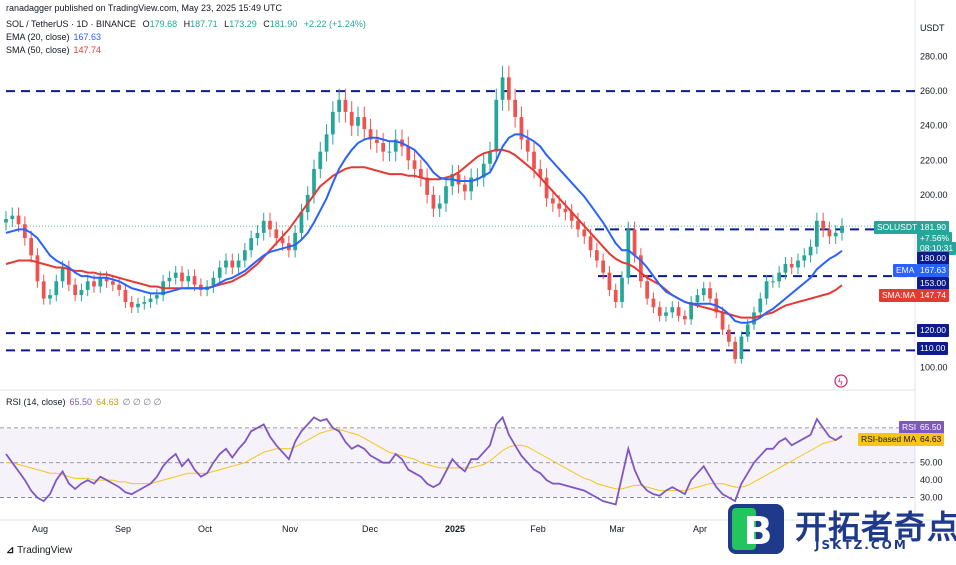 This screenshot has width=956, height=565. Describe the element at coordinates (933, 295) in the screenshot. I see `sma-value-tag: 147.74` at that location.